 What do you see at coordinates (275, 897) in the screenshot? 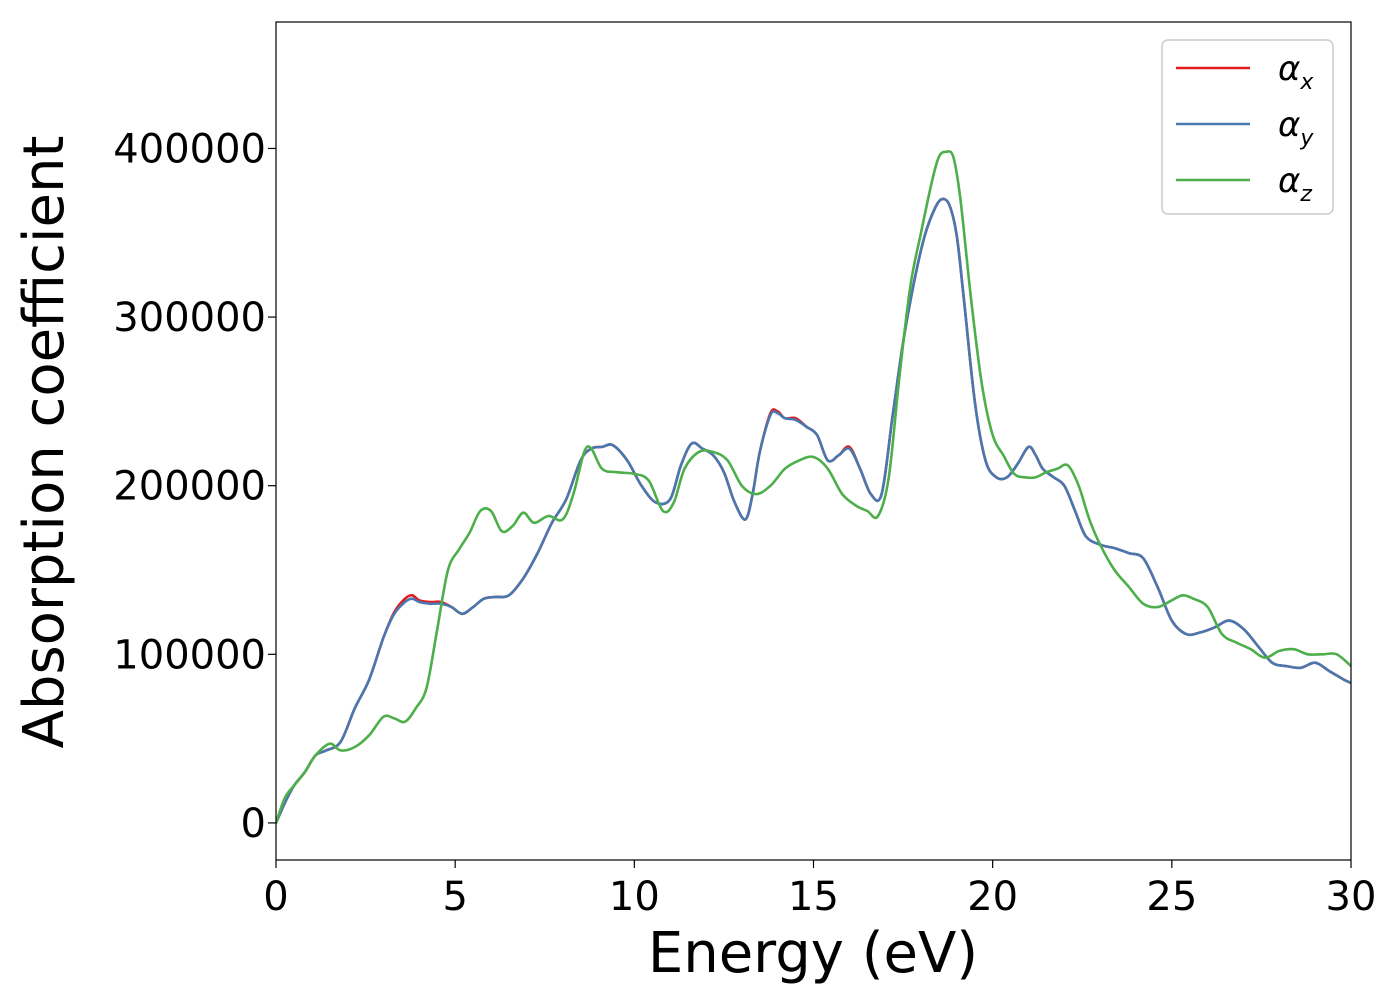
I see `x-tick-label: 0` at bounding box center [275, 897].